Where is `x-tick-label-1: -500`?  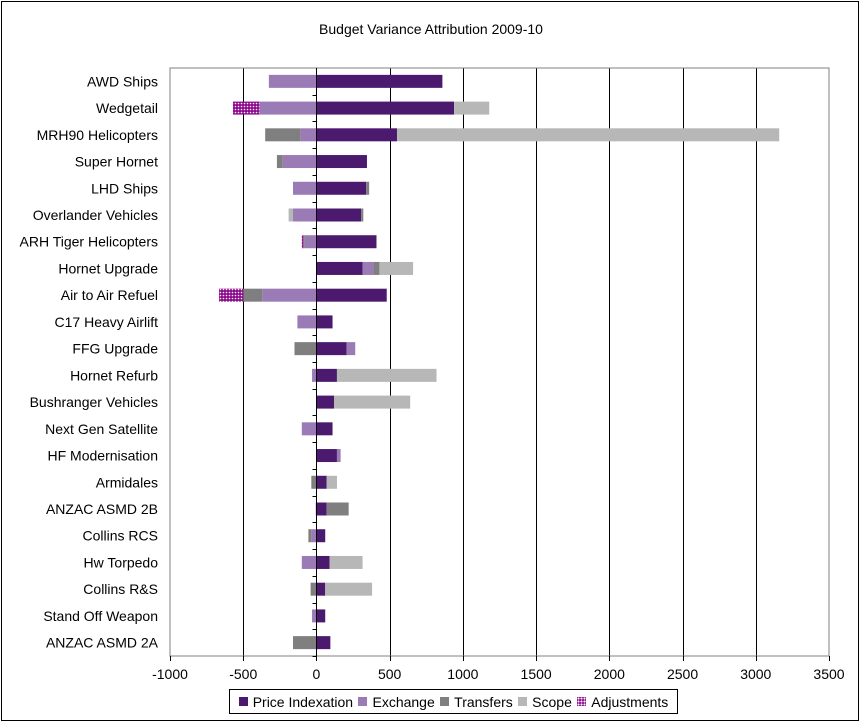 x-tick-label-1: -500 is located at coordinates (243, 674).